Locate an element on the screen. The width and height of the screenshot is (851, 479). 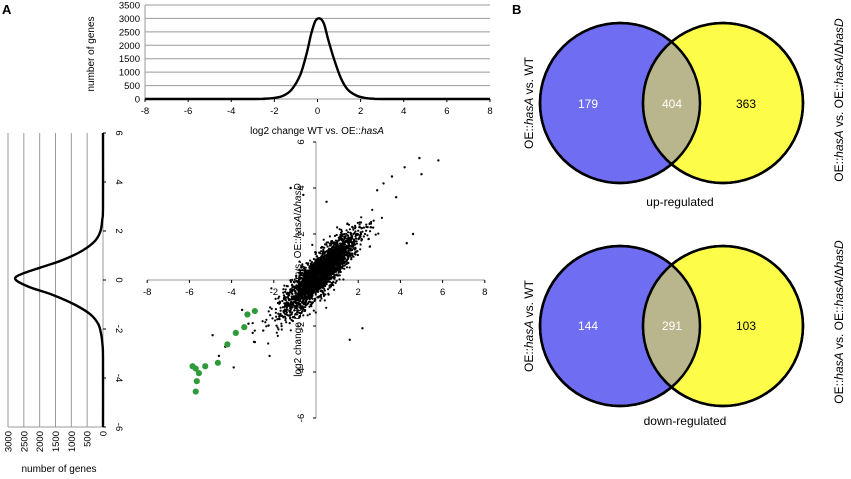
left-histogram-y-tick-label: 2 is located at coordinates (118, 230).